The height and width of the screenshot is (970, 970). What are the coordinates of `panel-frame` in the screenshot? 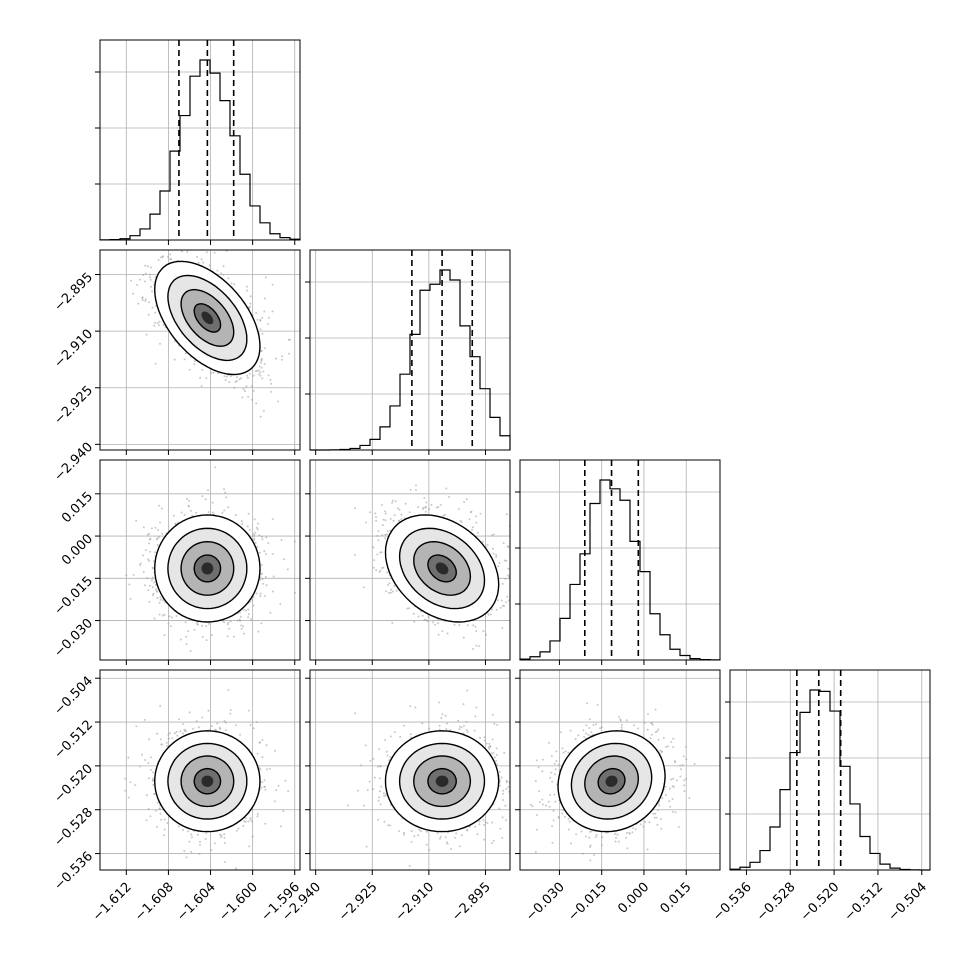 It's located at (200, 560).